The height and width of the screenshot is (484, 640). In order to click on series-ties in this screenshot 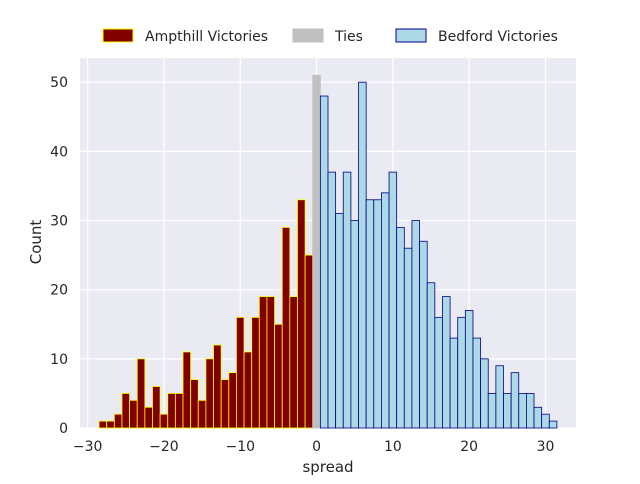, I will do `click(316, 251)`.